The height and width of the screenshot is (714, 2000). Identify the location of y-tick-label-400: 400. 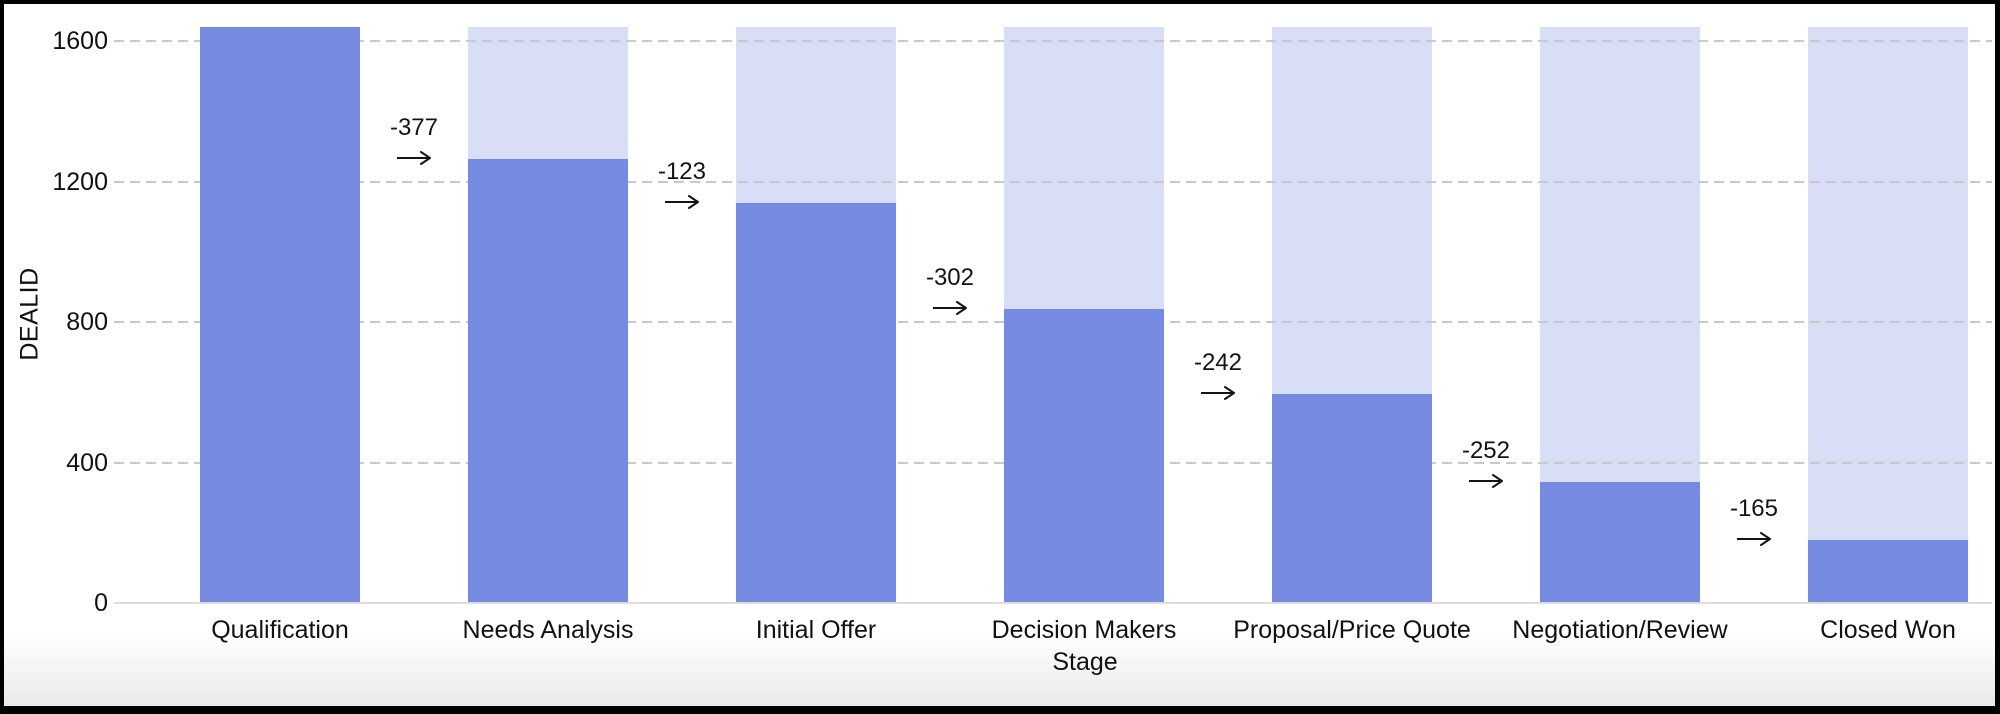
(87, 462).